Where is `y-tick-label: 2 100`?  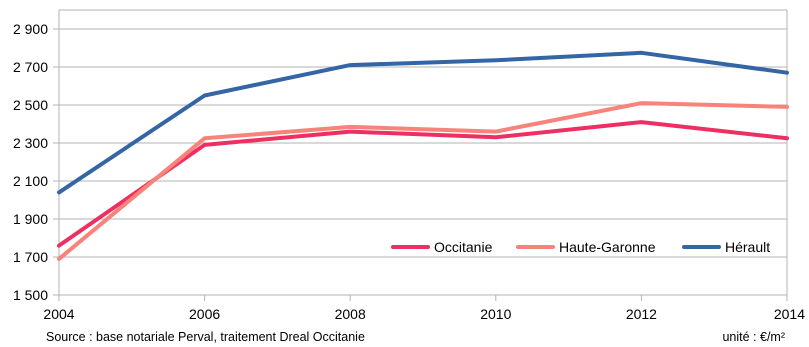 y-tick-label: 2 100 is located at coordinates (30, 181).